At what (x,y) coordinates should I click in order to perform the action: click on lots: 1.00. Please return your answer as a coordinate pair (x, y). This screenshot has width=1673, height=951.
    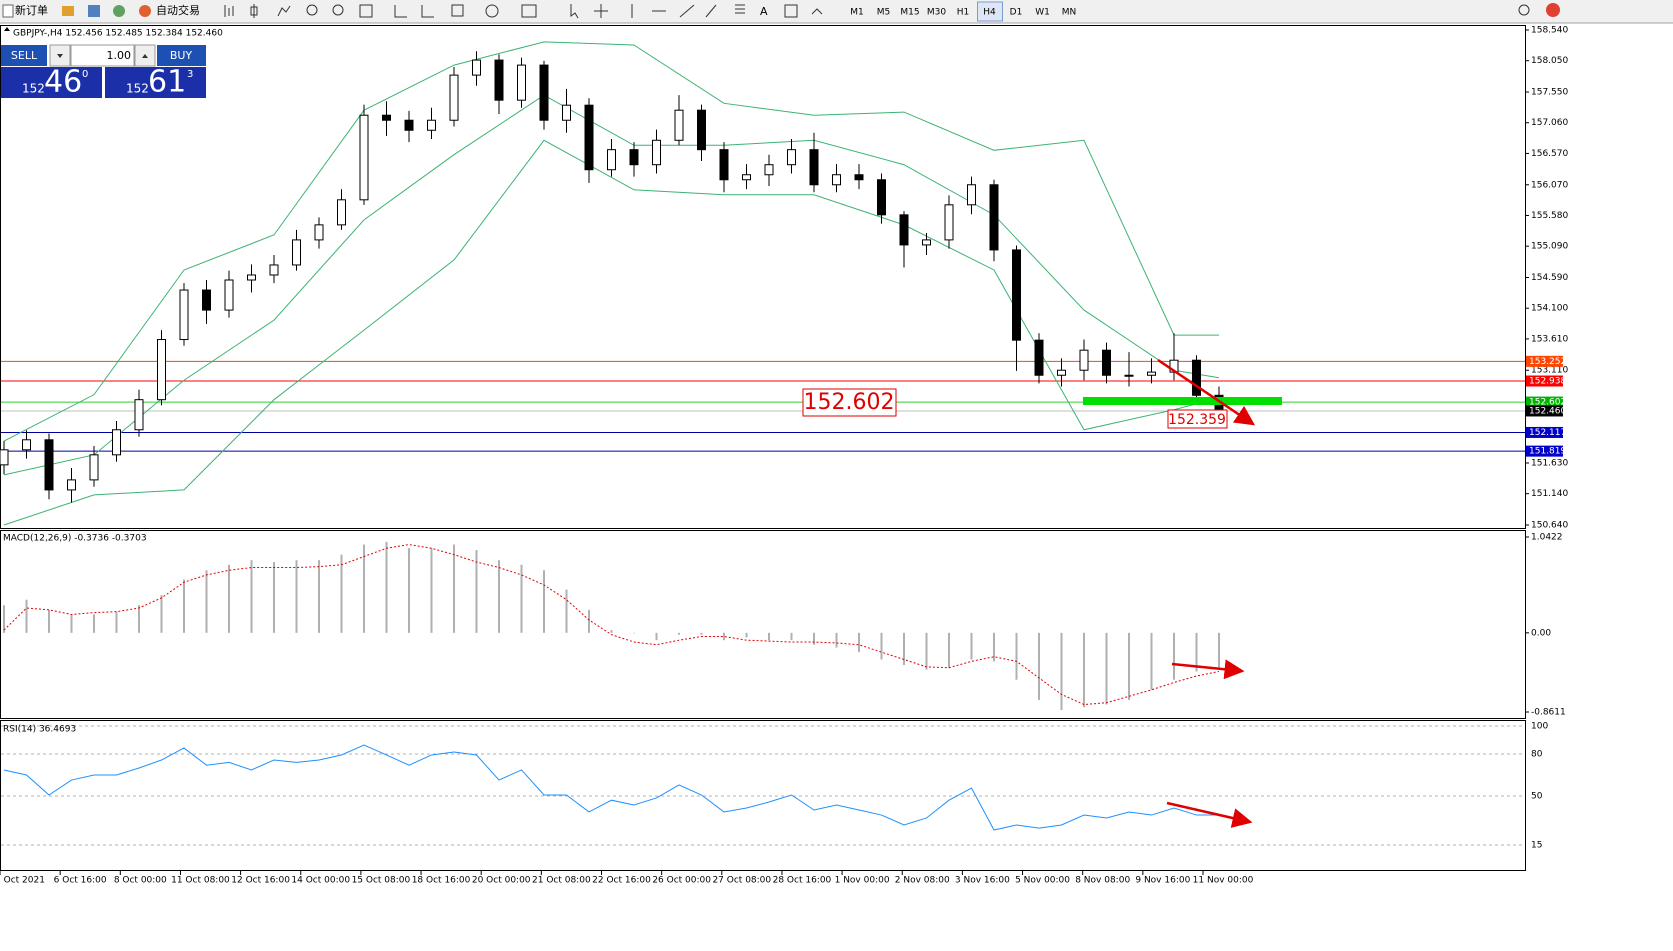
    Looking at the image, I should click on (119, 55).